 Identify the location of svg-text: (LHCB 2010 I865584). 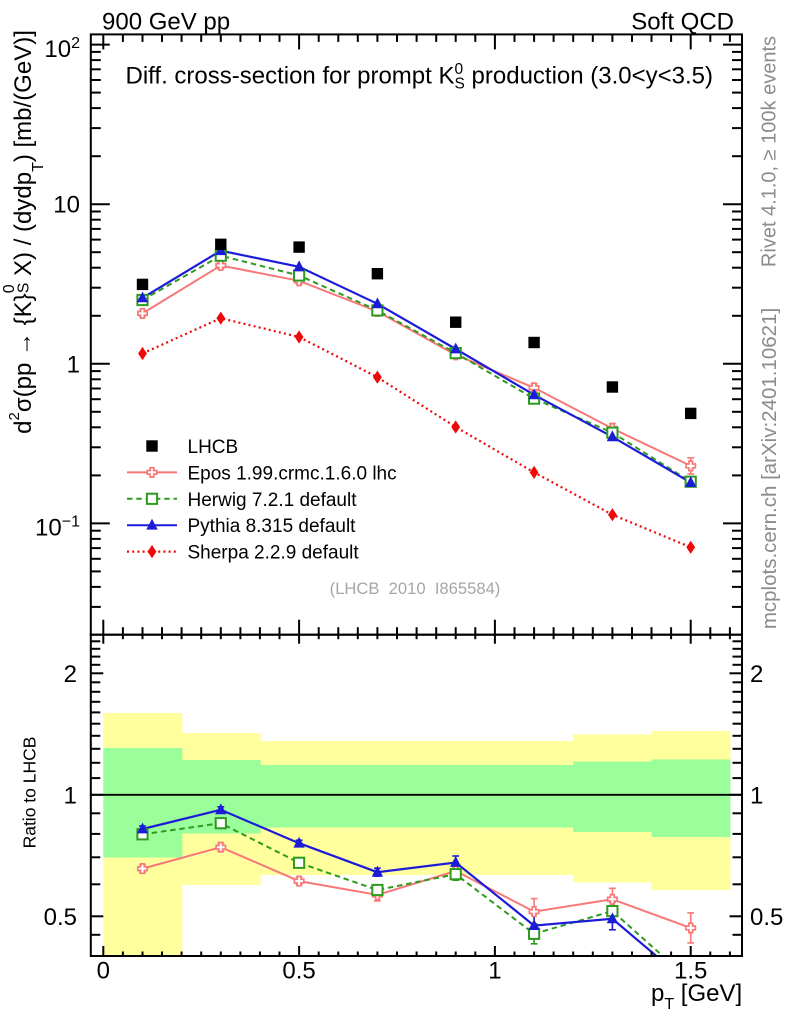
(415, 588).